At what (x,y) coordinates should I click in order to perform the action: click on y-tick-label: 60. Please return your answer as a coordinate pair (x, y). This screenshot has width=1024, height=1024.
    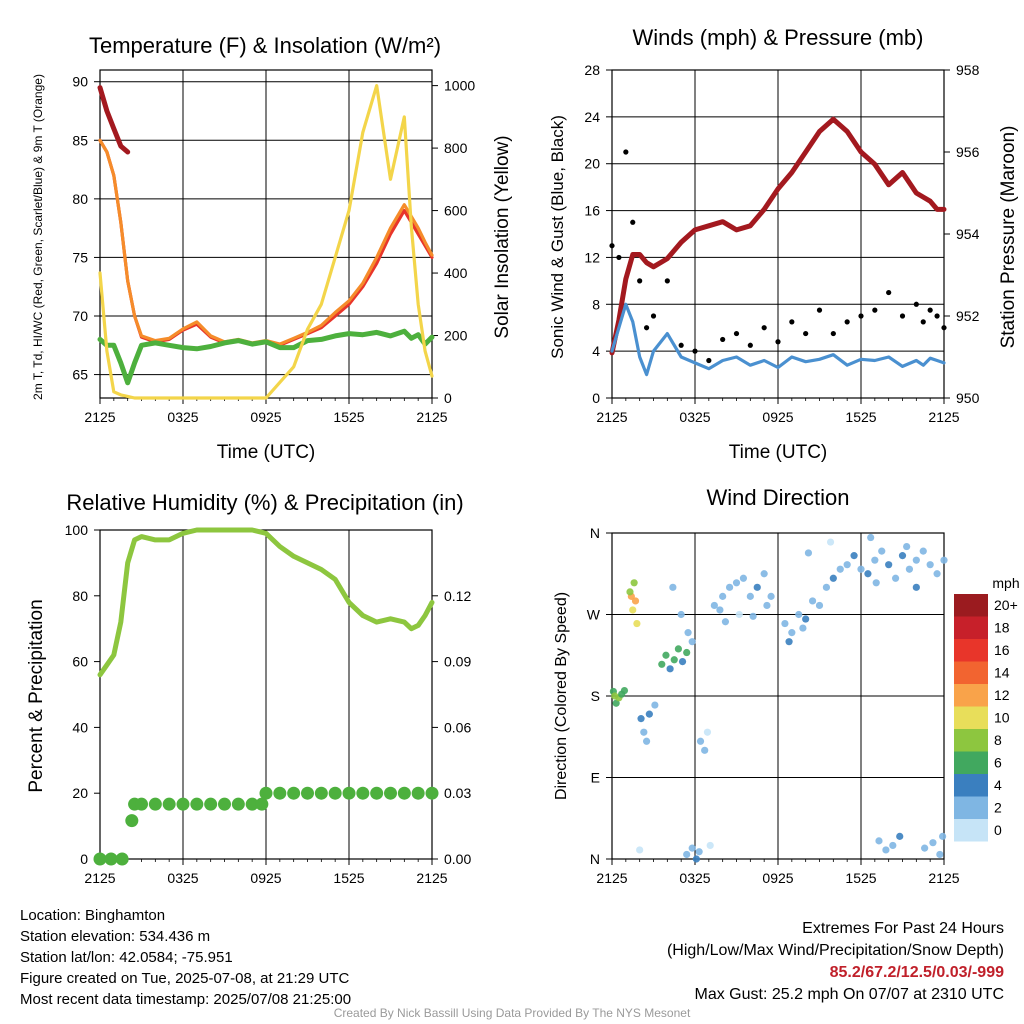
    Looking at the image, I should click on (80, 662).